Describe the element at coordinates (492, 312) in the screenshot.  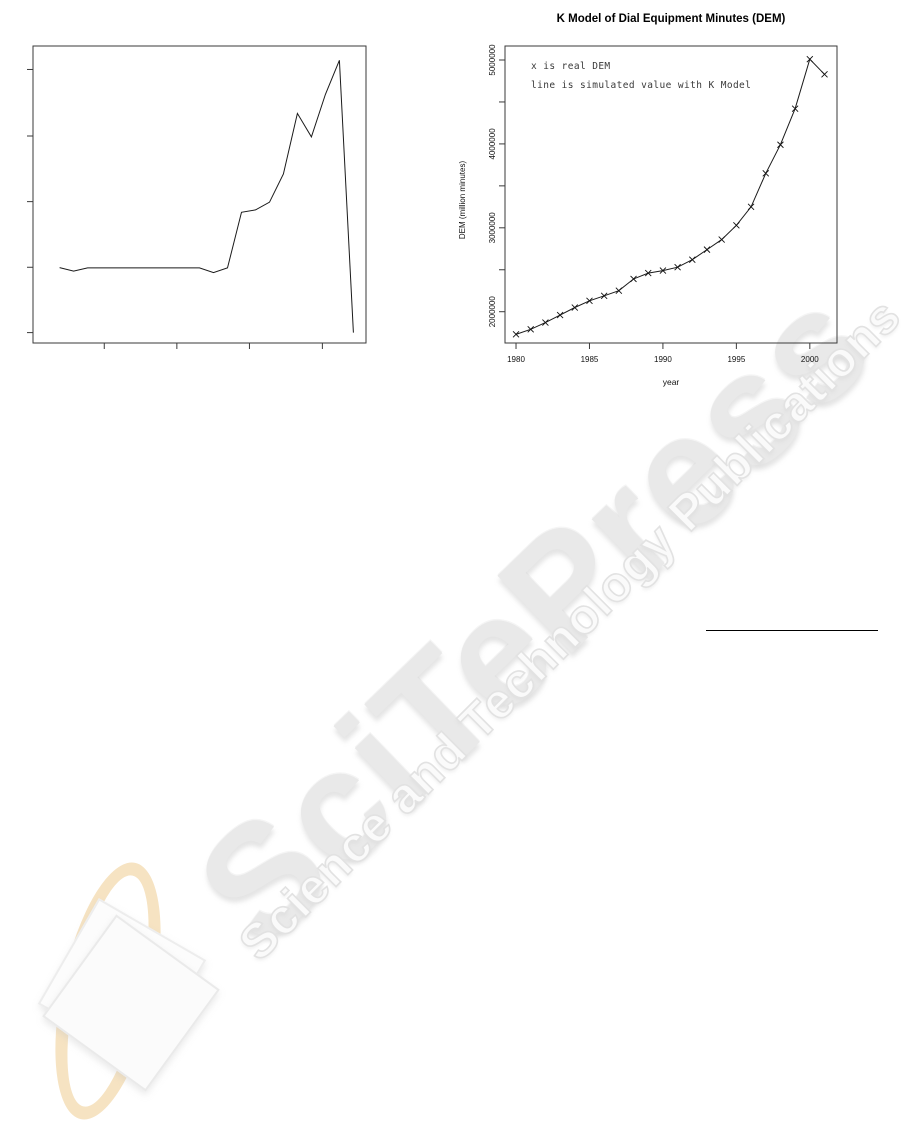
I see `y-tick-label: 2000000` at that location.